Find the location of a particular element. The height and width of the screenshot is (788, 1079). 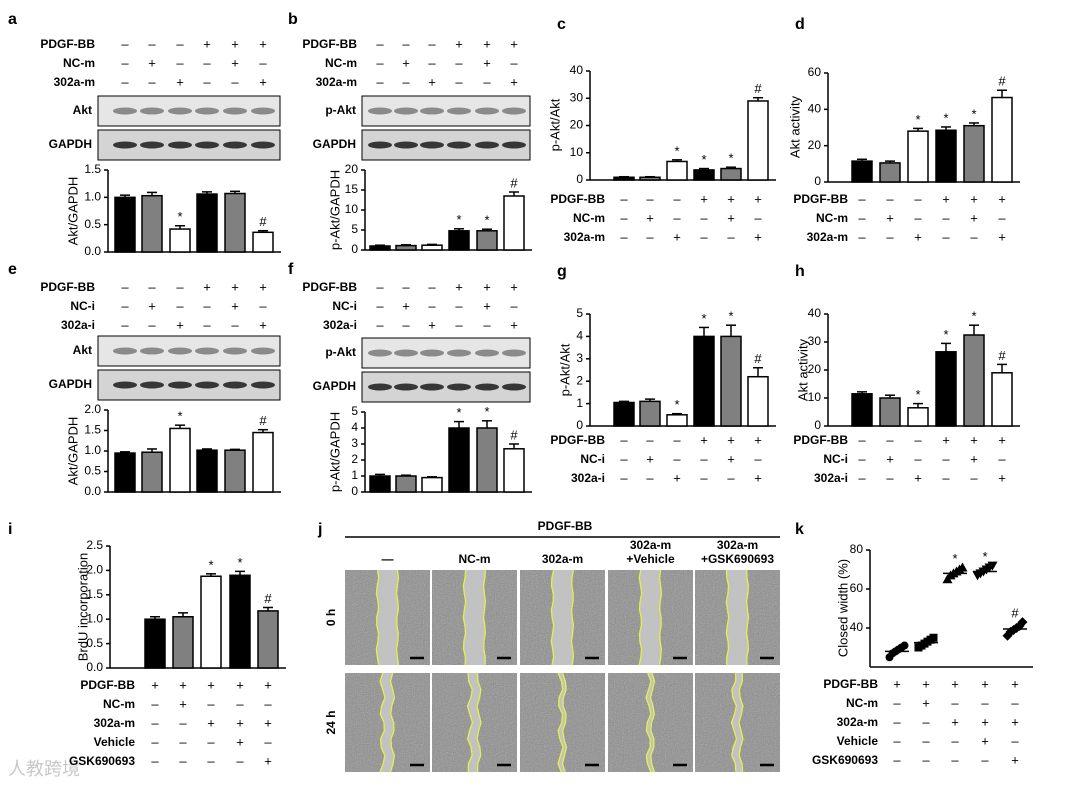

column-header: NC-m is located at coordinates (475, 559).